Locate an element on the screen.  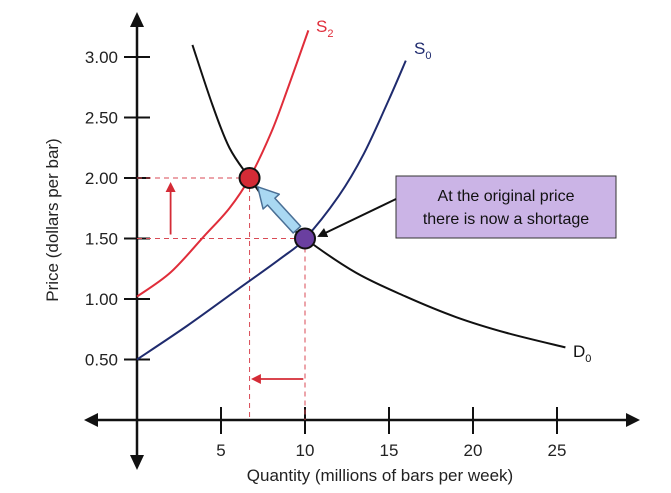
y-axis-arrow-bottom is located at coordinates (137, 462).